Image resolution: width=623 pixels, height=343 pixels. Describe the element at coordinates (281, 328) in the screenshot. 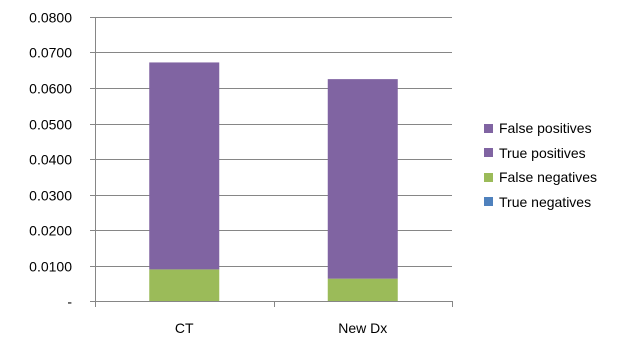

I see `x-axis-tick-labels: CT New Dx` at that location.